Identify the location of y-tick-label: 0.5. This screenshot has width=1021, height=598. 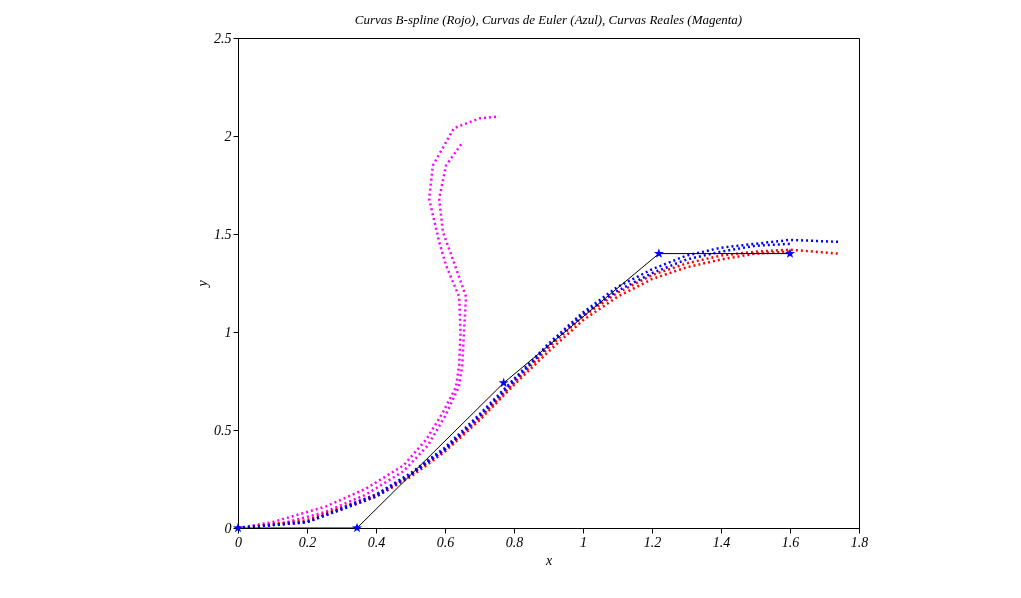
(223, 430).